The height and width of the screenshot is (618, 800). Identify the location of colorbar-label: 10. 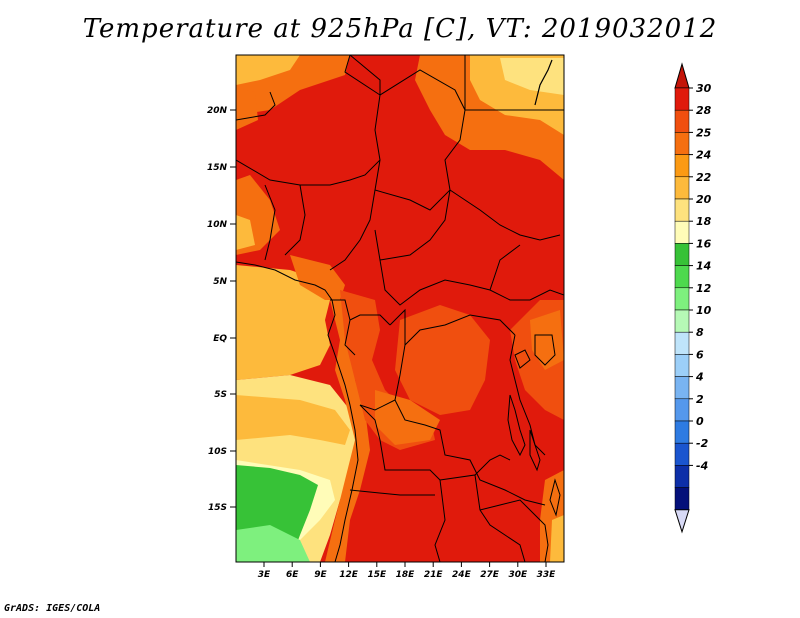
(704, 310).